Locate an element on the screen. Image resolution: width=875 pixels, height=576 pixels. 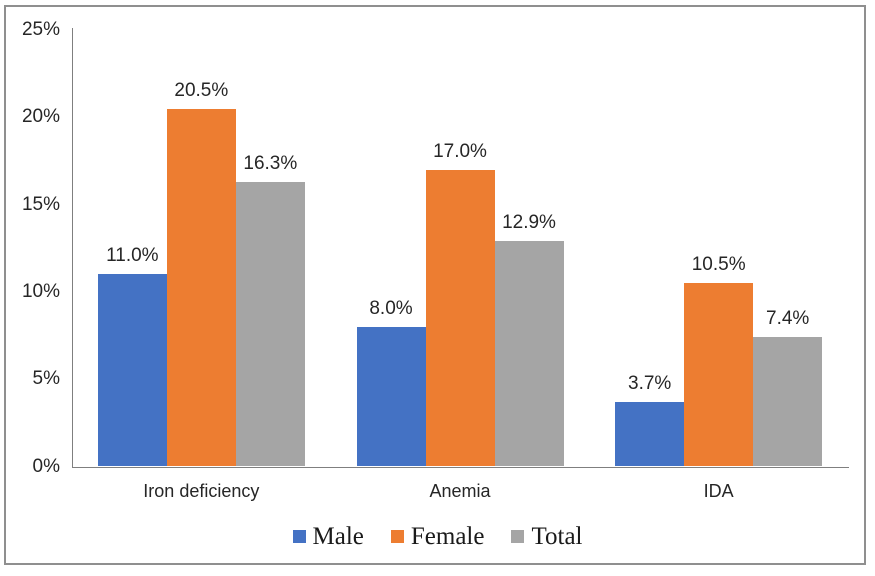
category-label: Iron deficiency is located at coordinates (201, 491).